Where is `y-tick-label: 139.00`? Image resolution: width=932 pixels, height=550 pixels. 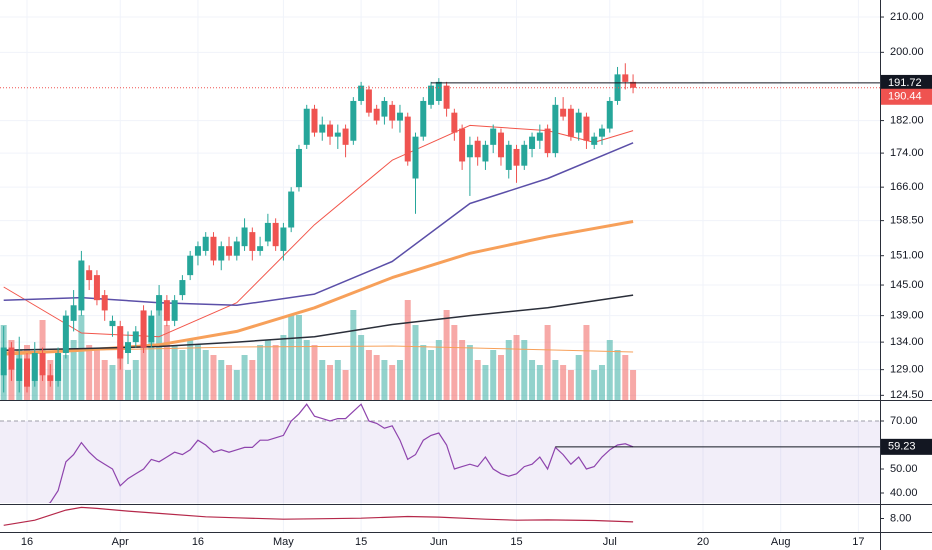 y-tick-label: 139.00 is located at coordinates (907, 316).